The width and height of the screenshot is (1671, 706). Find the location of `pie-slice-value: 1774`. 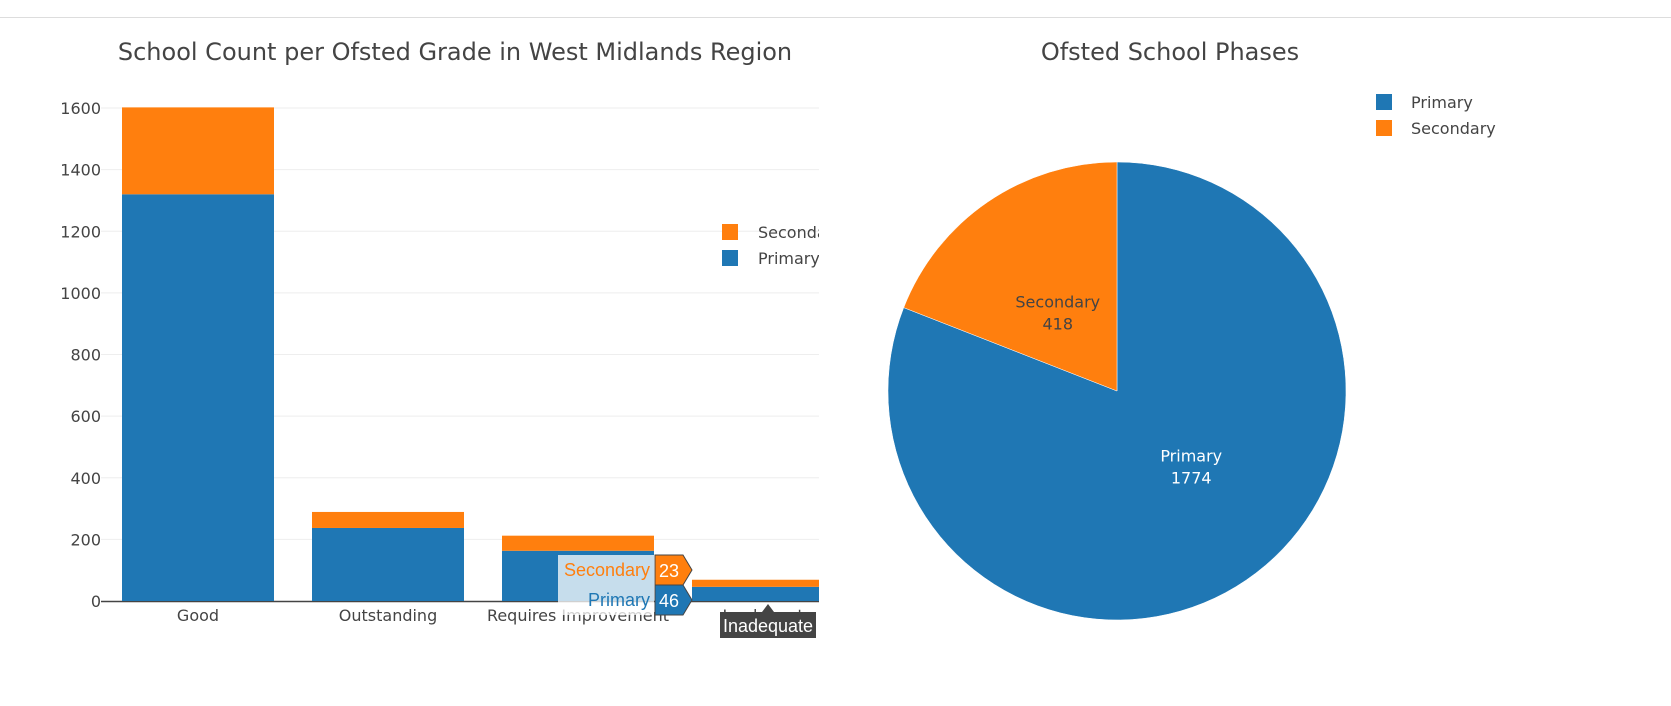

pie-slice-value: 1774 is located at coordinates (1191, 477).